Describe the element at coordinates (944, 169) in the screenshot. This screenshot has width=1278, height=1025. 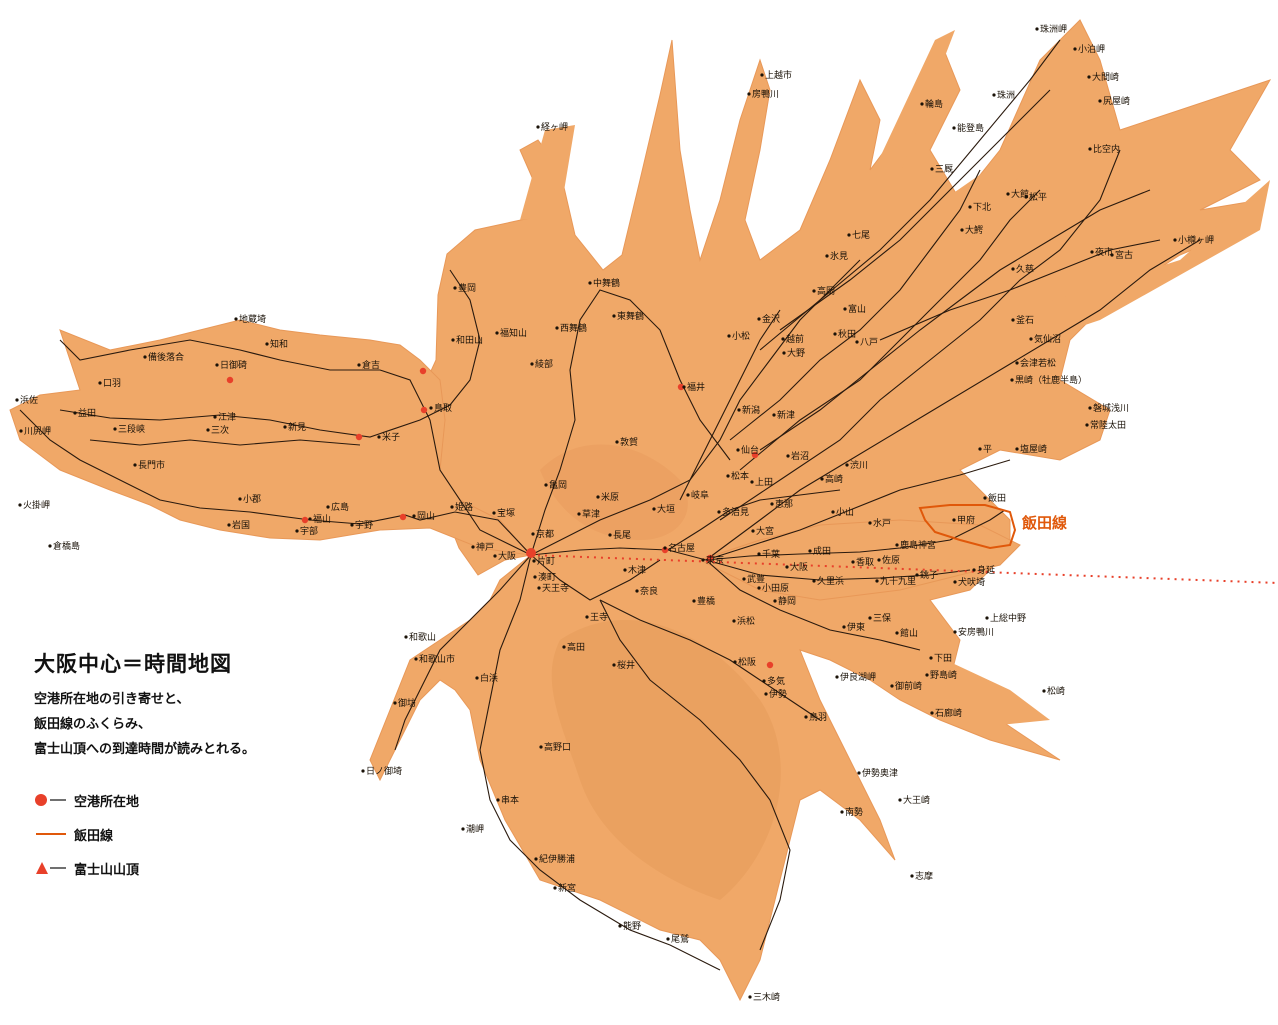
I see `place-label: 三厩` at that location.